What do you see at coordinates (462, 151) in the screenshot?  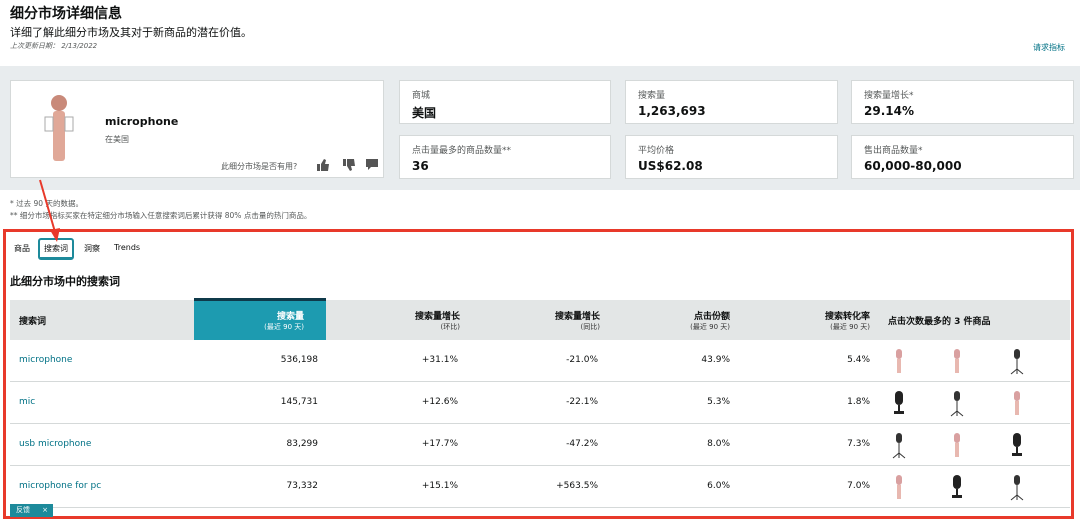 I see `metric-label: 点击量最多的商品数量**` at bounding box center [462, 151].